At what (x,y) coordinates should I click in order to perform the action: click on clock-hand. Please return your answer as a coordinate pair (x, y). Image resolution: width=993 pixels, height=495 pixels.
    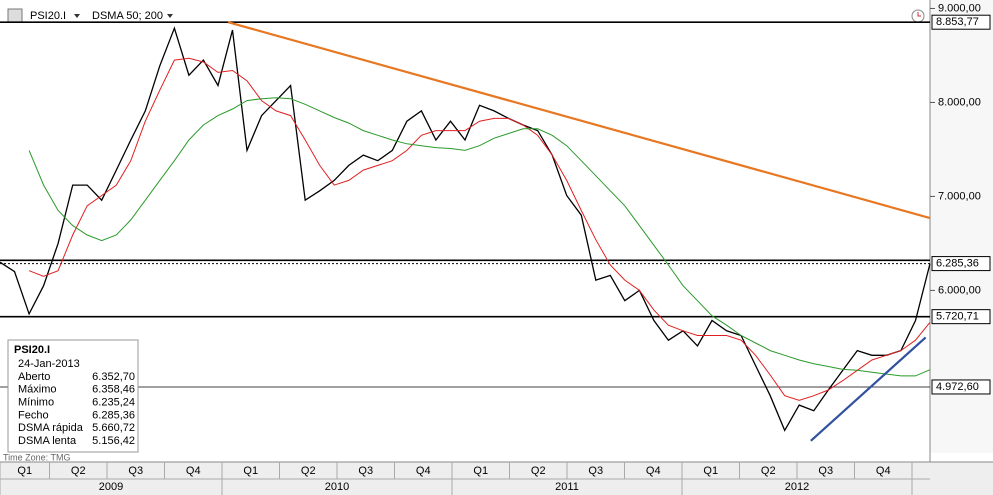
    Looking at the image, I should click on (919, 14).